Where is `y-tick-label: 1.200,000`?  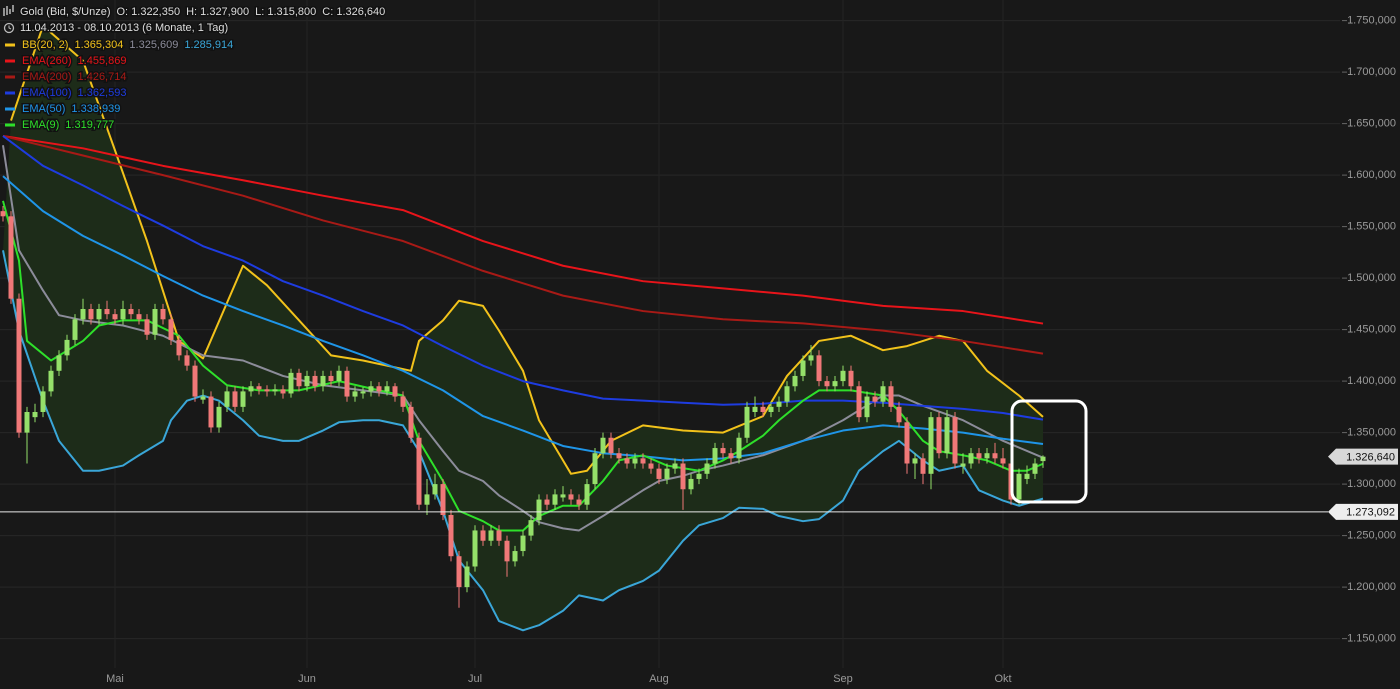 y-tick-label: 1.200,000 is located at coordinates (1371, 587).